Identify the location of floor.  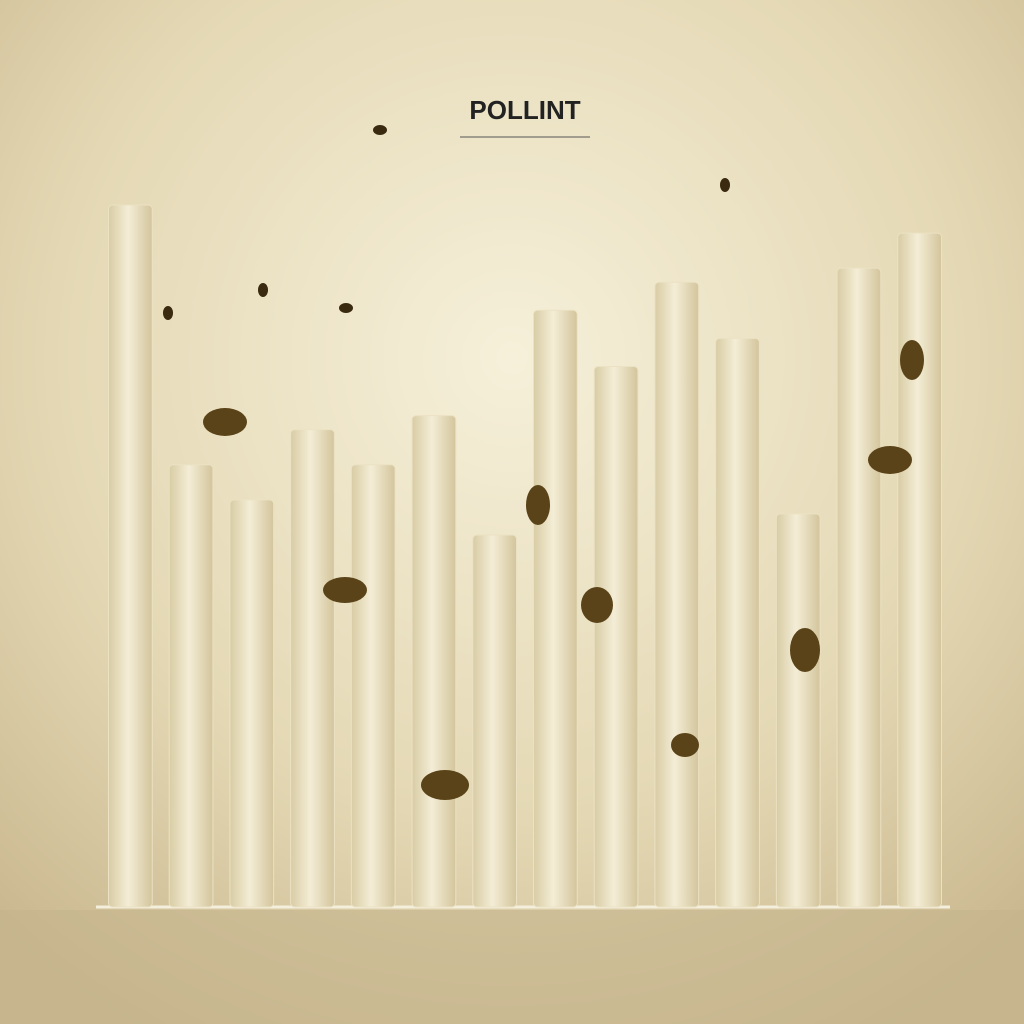
(512, 967).